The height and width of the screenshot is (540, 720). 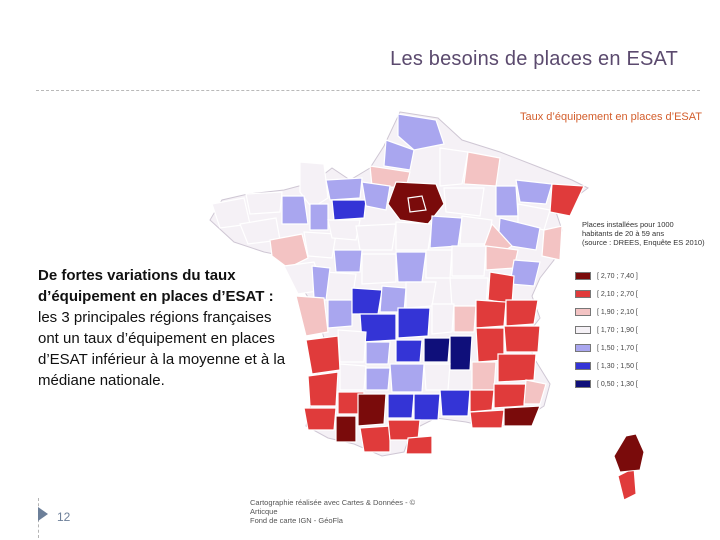 I want to click on dept-indre, so click(x=379, y=269).